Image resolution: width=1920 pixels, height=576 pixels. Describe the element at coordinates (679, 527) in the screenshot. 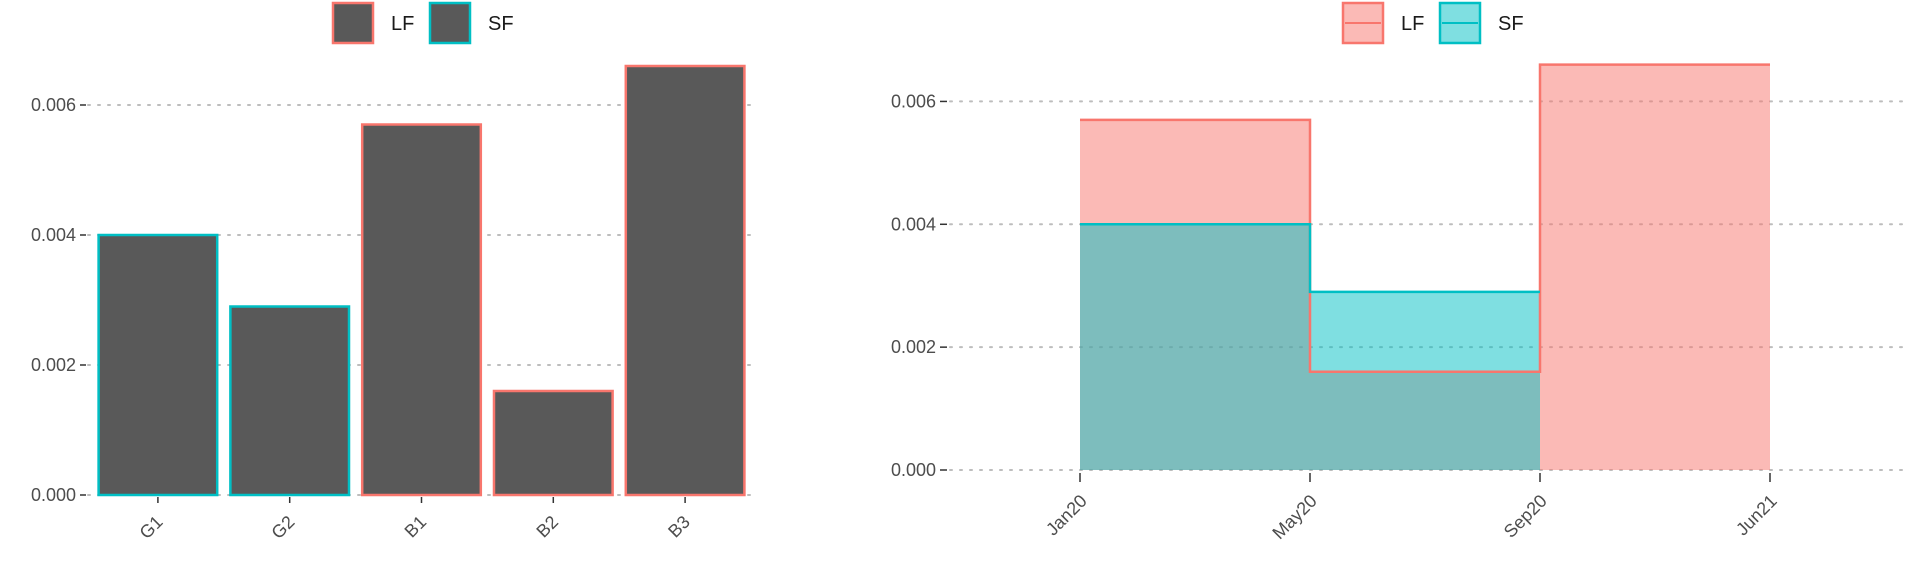

I see `x-tick-label: B3` at that location.